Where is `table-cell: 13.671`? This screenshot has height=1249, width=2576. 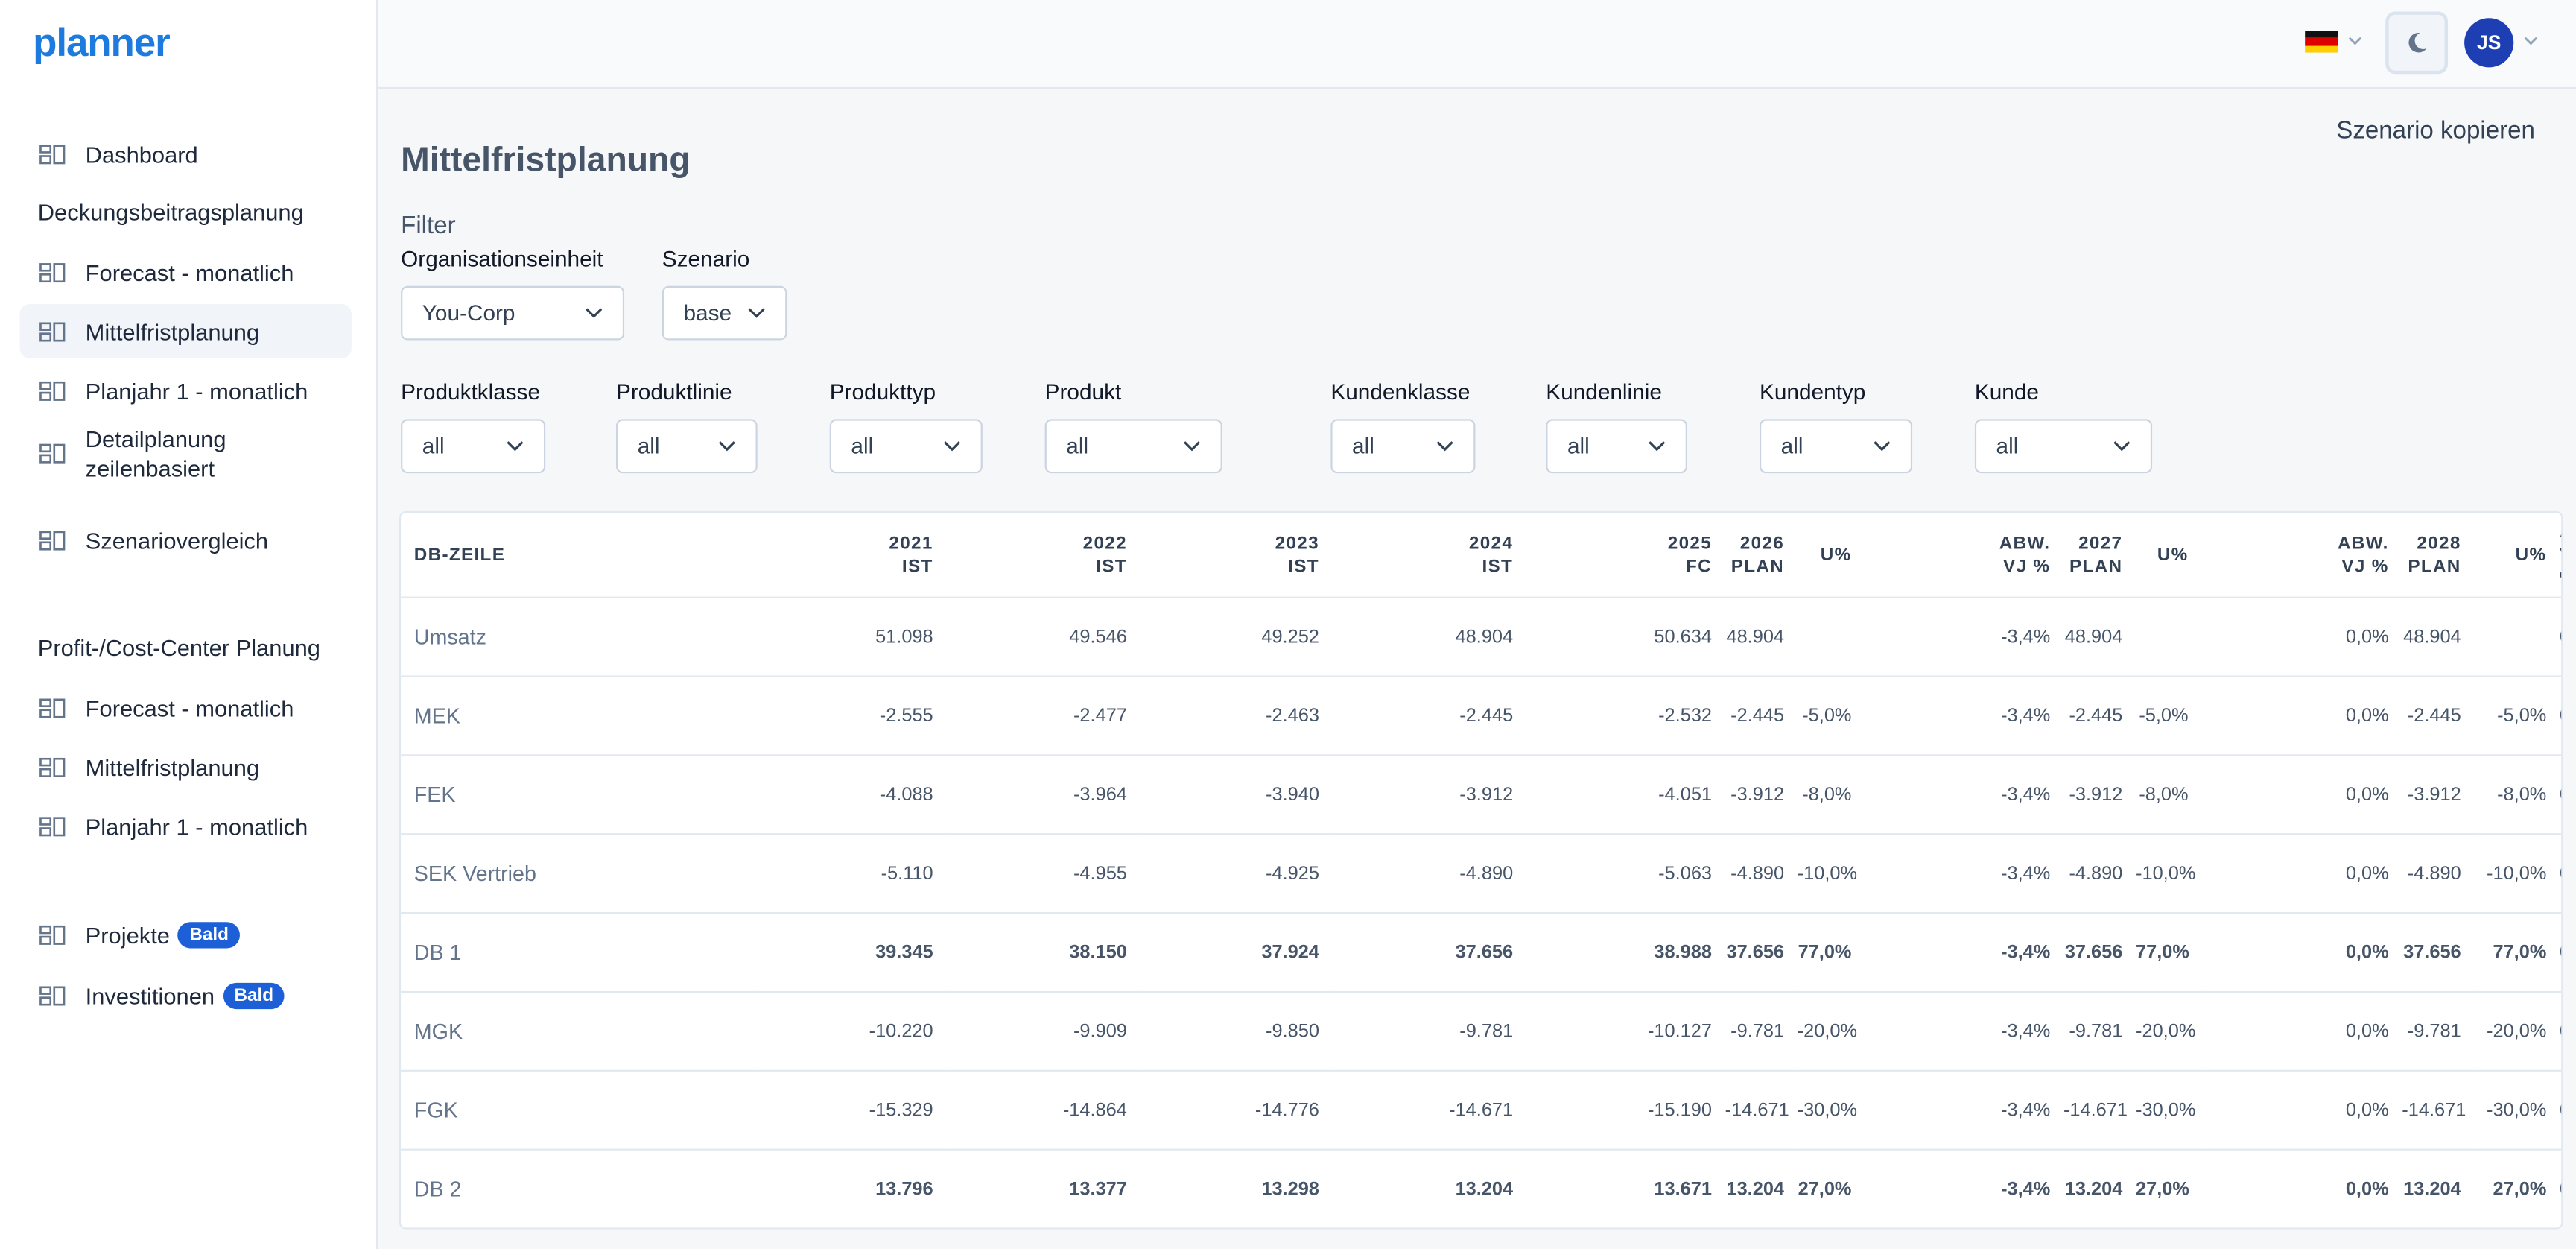 table-cell: 13.671 is located at coordinates (1684, 1189).